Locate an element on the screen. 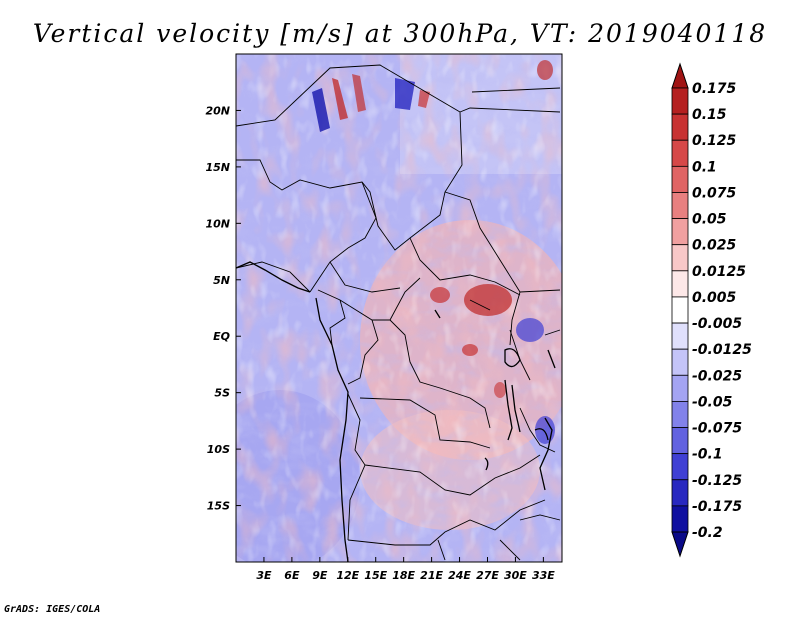  y-tick-label: 15S is located at coordinates (218, 506).